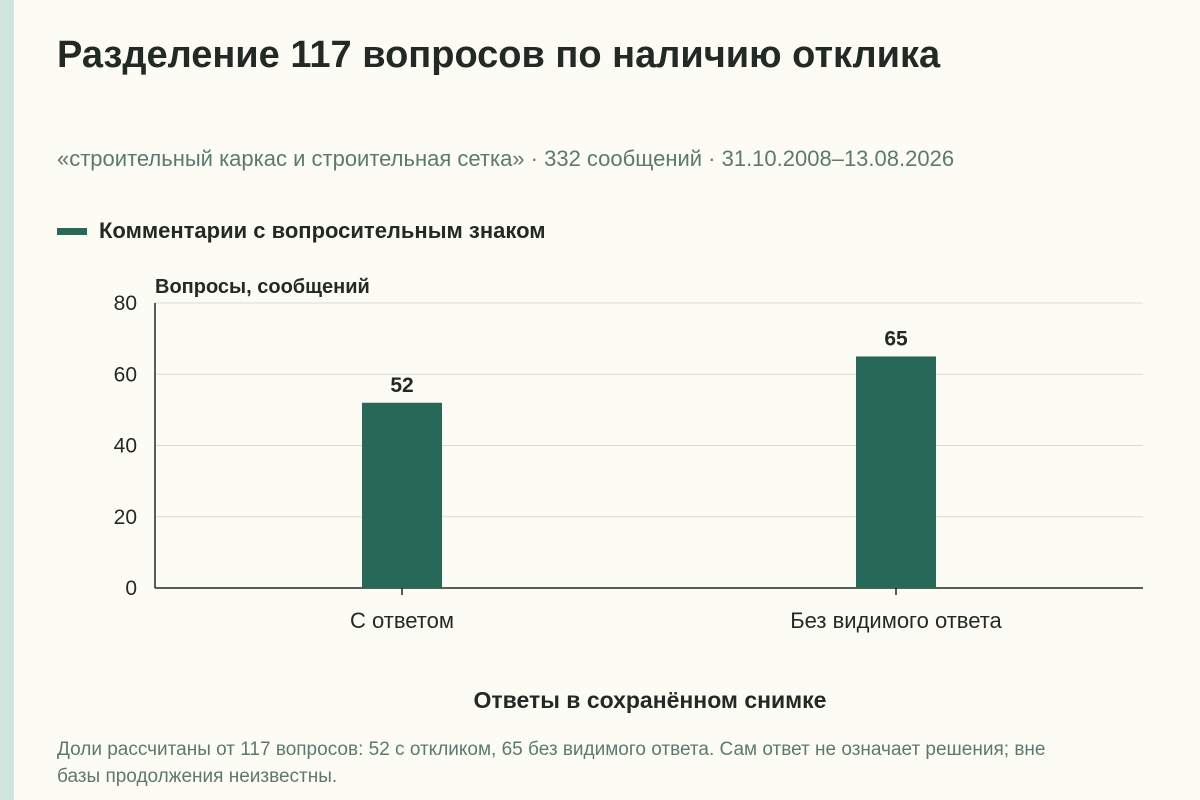  I want to click on y-tick-label: 0, so click(131, 588).